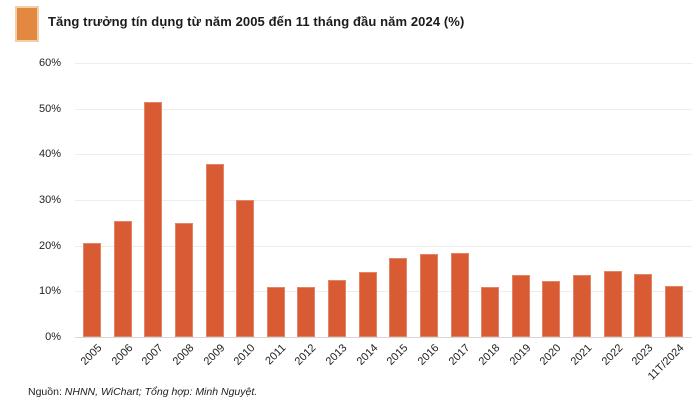  What do you see at coordinates (49, 63) in the screenshot?
I see `y-tick-label: 60%` at bounding box center [49, 63].